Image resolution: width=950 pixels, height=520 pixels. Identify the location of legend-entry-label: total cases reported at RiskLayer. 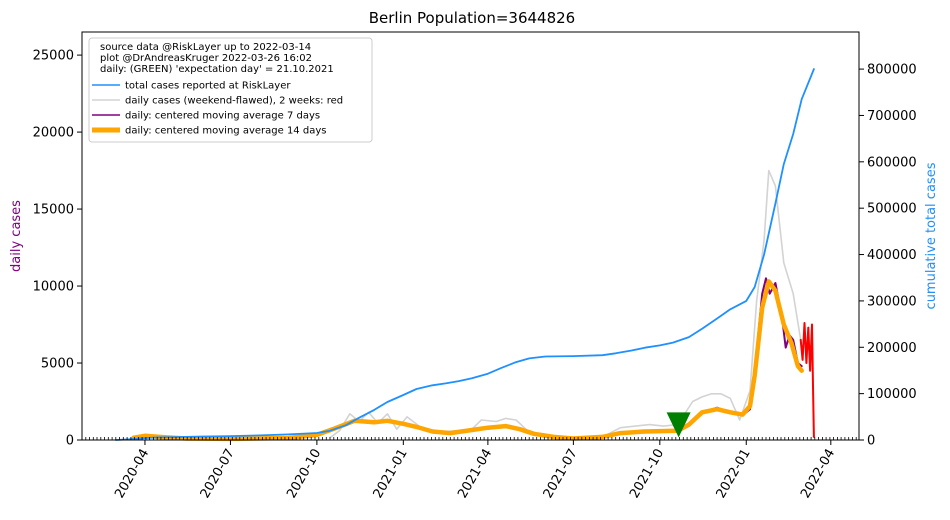
(208, 86).